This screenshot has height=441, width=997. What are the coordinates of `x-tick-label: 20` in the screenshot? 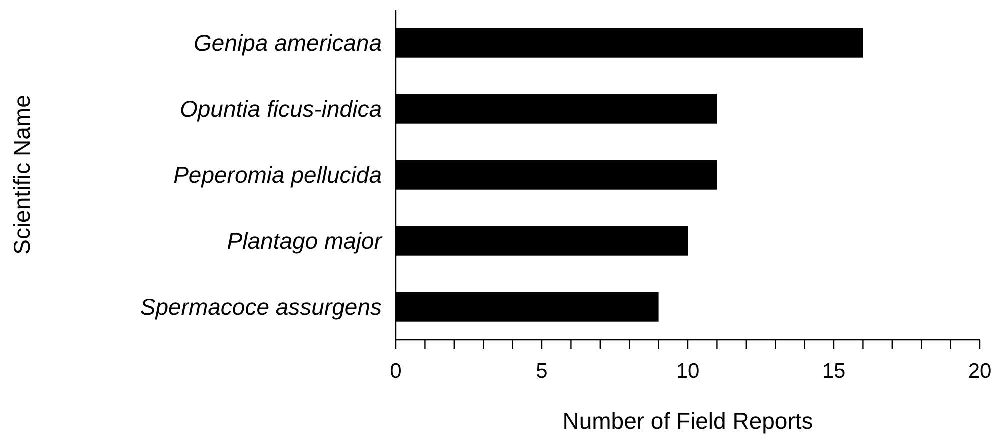 It's located at (980, 371).